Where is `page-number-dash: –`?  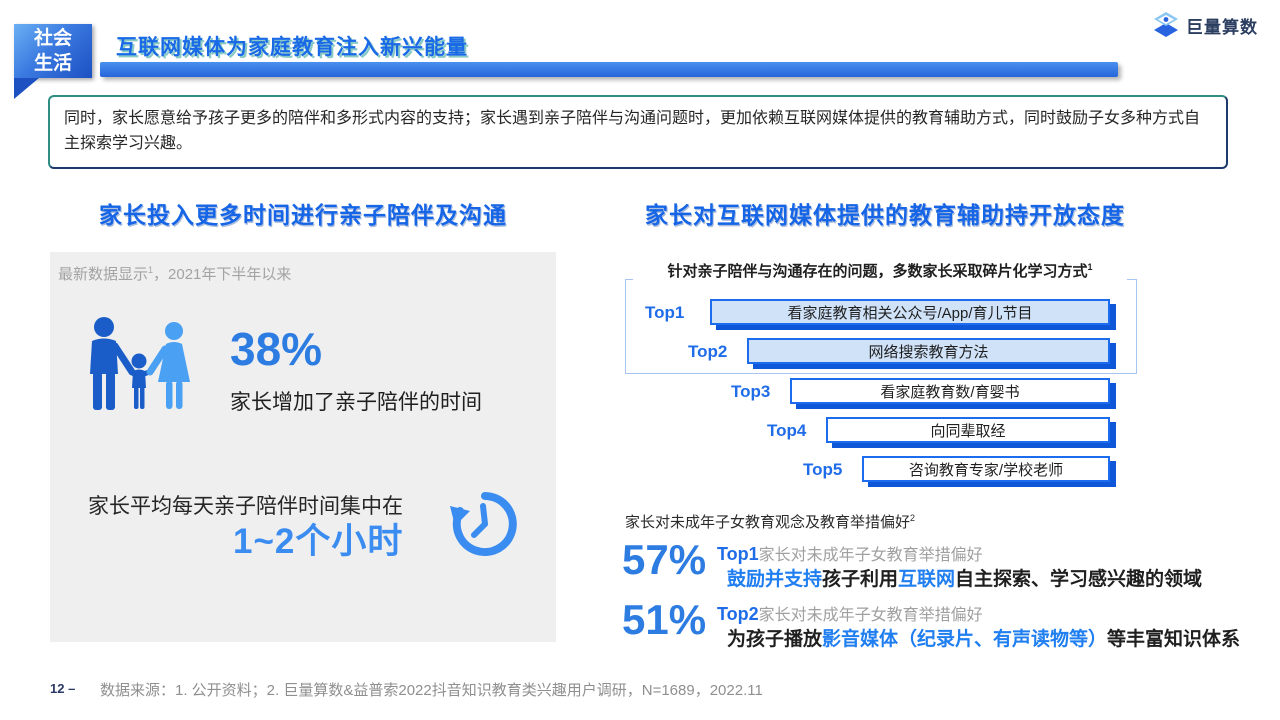 page-number-dash: – is located at coordinates (72, 688).